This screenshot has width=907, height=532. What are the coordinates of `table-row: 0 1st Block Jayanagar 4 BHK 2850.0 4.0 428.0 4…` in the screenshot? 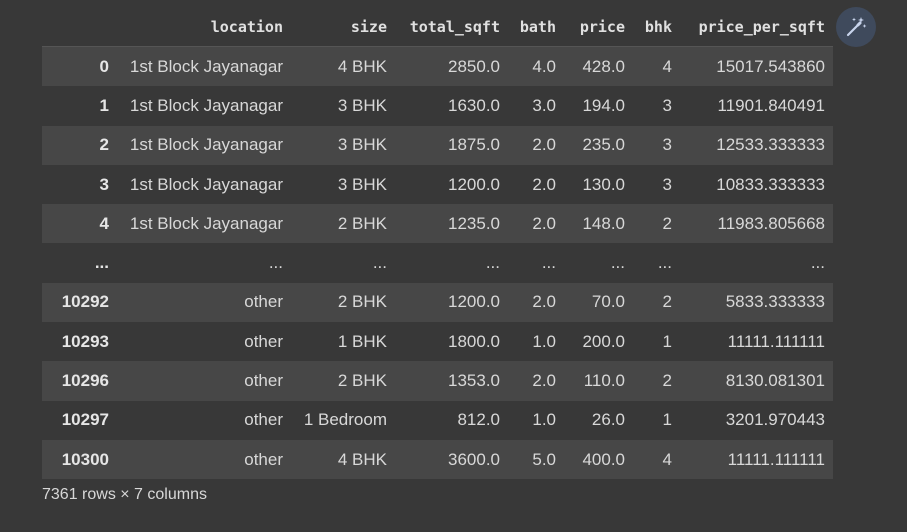 It's located at (437, 66).